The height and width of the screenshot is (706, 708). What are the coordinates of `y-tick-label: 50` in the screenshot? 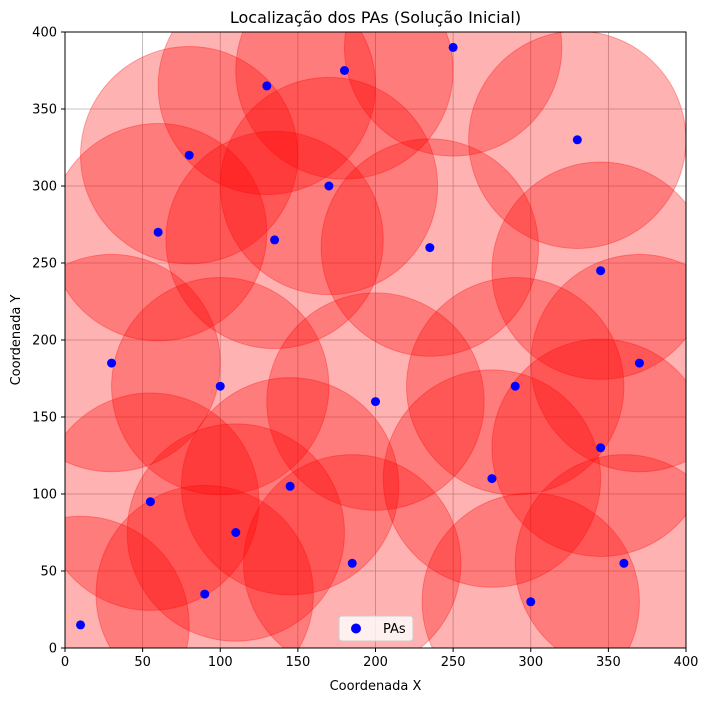 It's located at (48, 572).